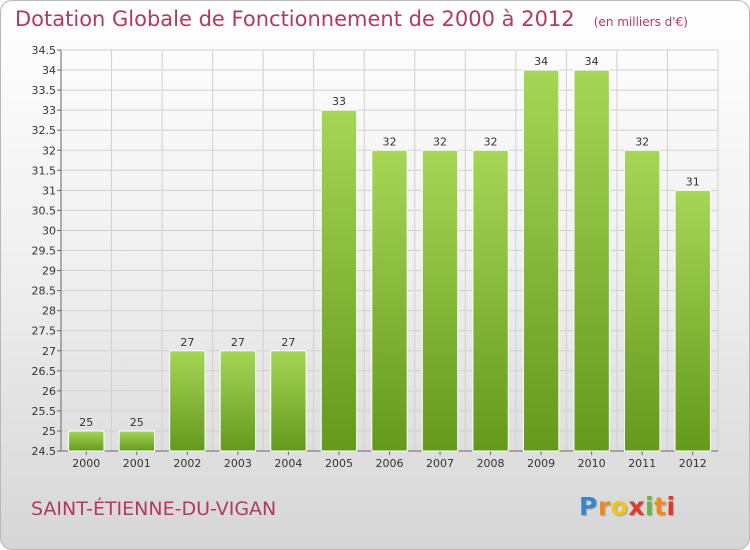 The width and height of the screenshot is (750, 550). Describe the element at coordinates (44, 251) in the screenshot. I see `y-tick-label: 29.5` at that location.